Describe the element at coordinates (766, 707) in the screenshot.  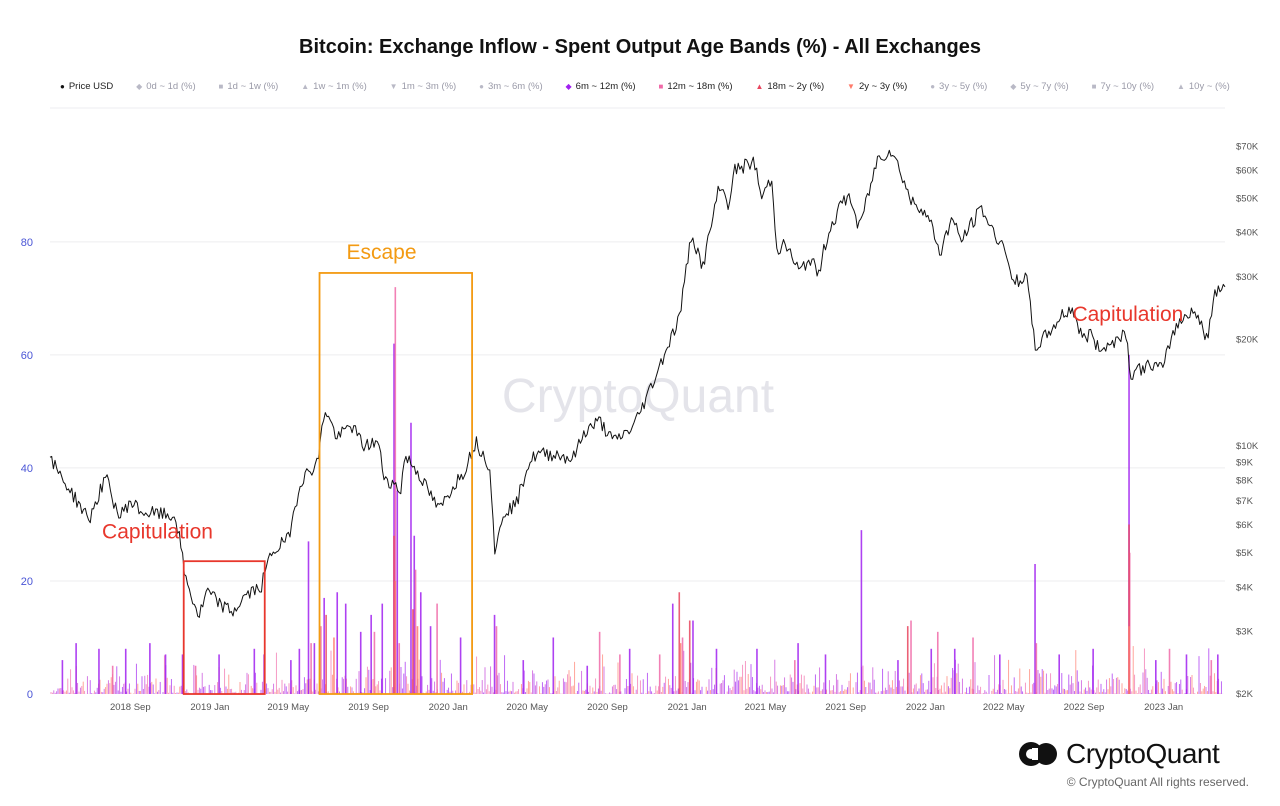
I see `x-tick-label: 2021 May` at that location.